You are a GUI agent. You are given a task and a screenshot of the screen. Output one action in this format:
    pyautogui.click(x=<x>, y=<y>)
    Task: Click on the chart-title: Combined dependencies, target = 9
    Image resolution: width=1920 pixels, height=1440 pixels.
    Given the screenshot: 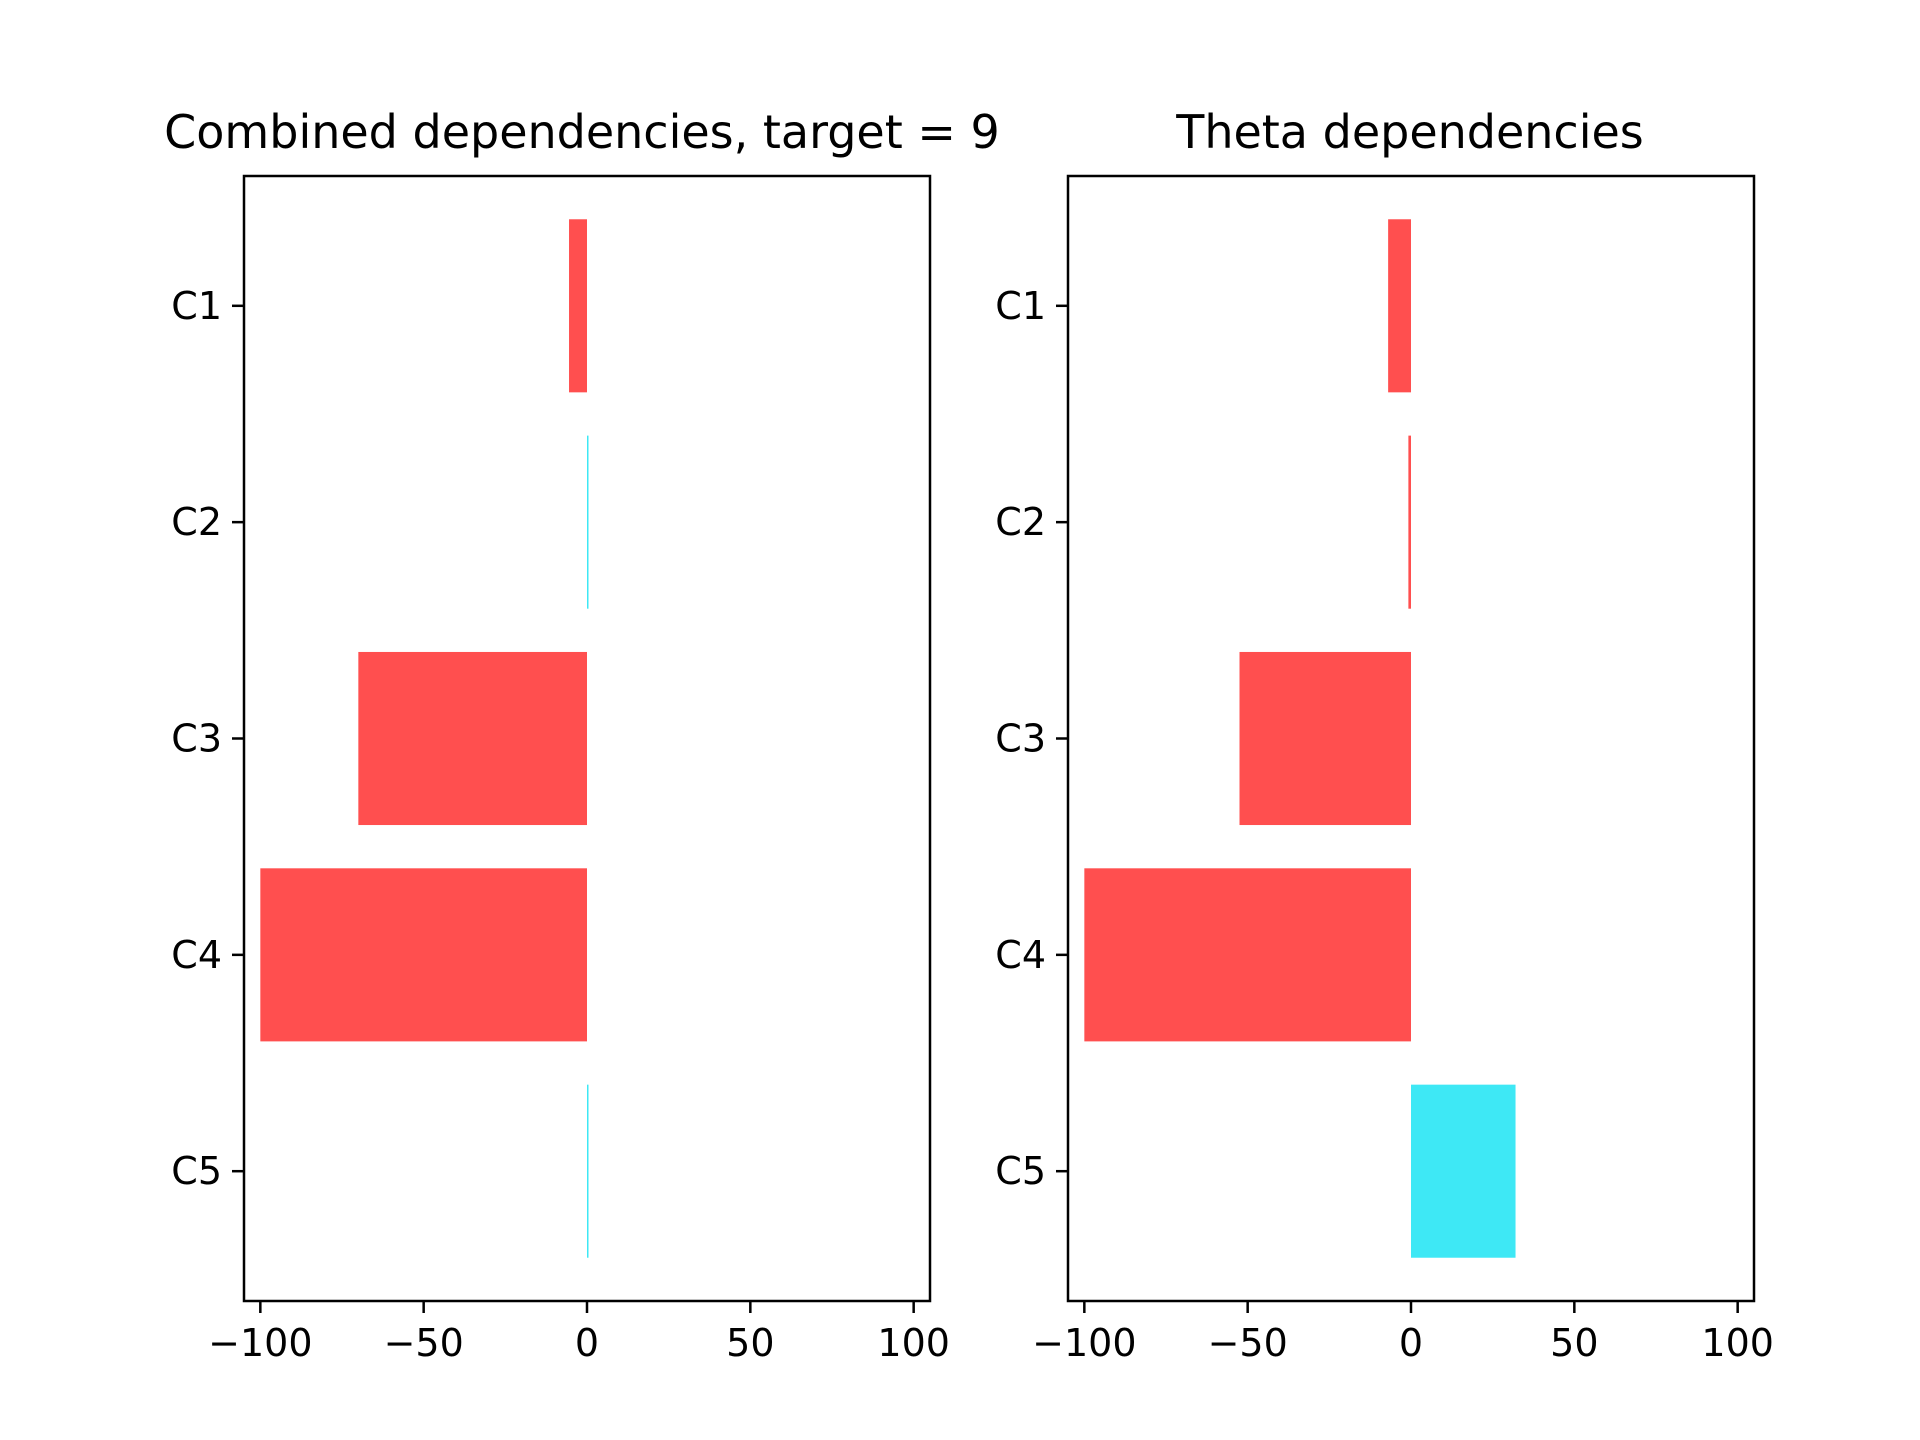 What is the action you would take?
    pyautogui.click(x=582, y=132)
    